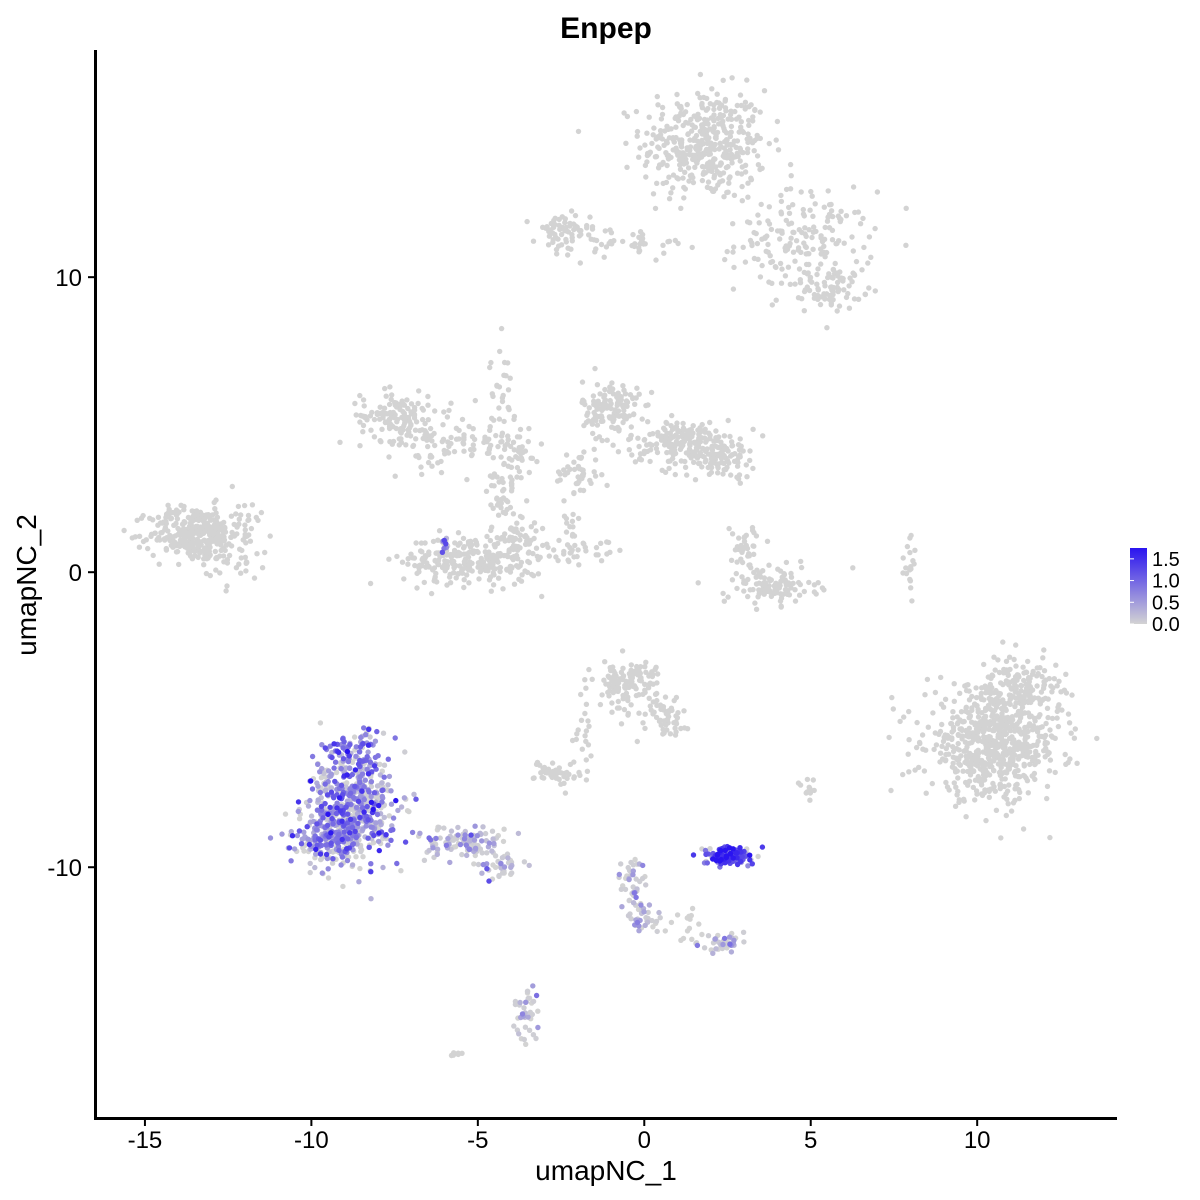  I want to click on y-axis-title: umapNC_2, so click(26, 585).